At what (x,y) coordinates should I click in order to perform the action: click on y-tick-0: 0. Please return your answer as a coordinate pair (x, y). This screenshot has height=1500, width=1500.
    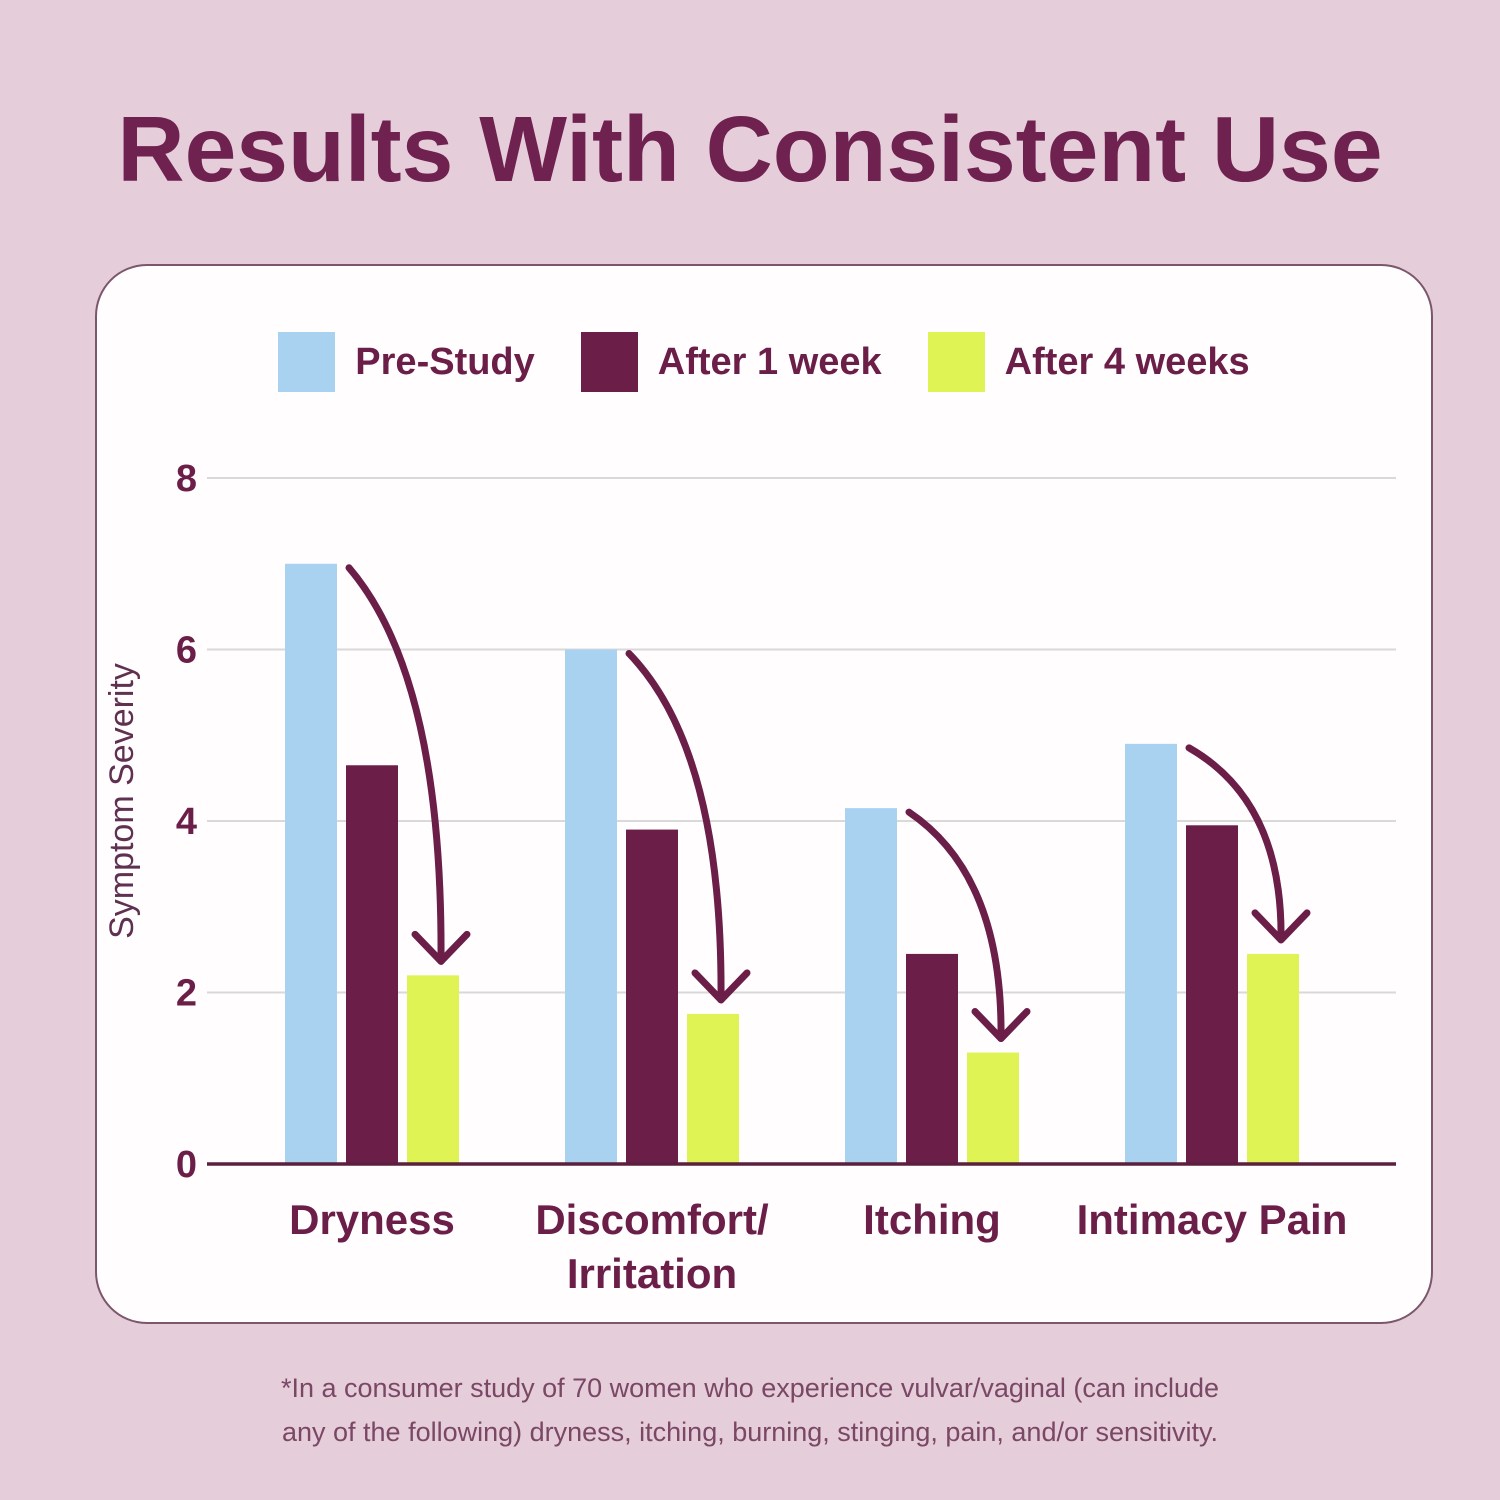
    Looking at the image, I should click on (186, 1165).